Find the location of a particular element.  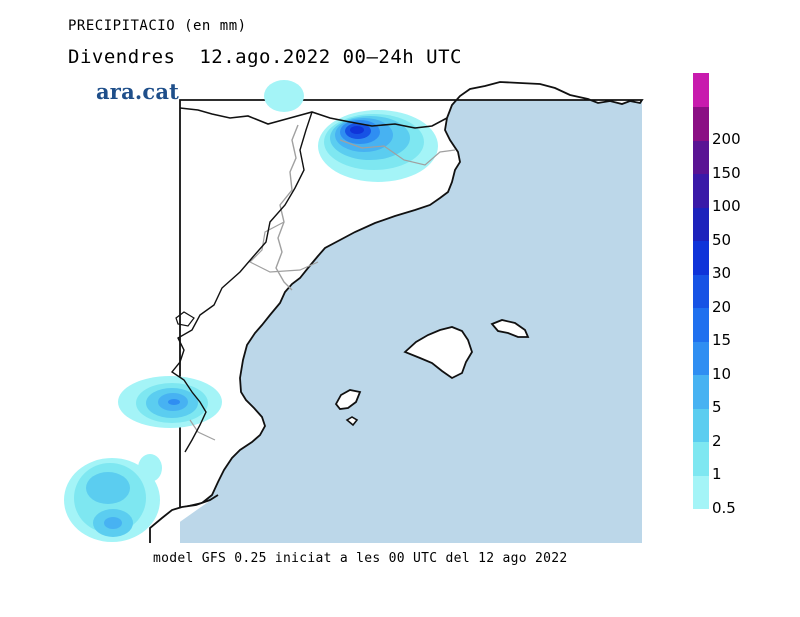

ara-cat-logo: ara.cat is located at coordinates (138, 91).